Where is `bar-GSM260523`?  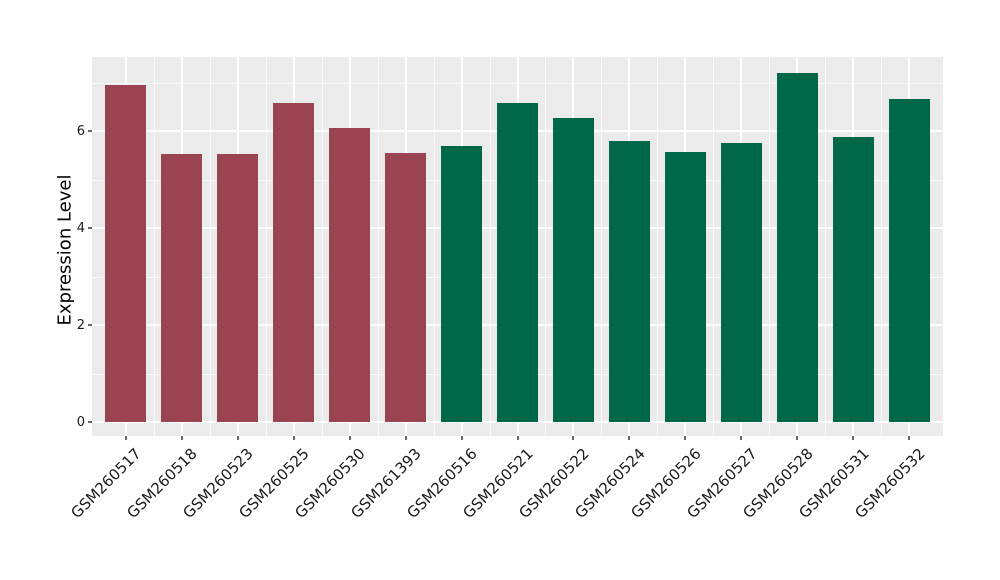
bar-GSM260523 is located at coordinates (238, 287).